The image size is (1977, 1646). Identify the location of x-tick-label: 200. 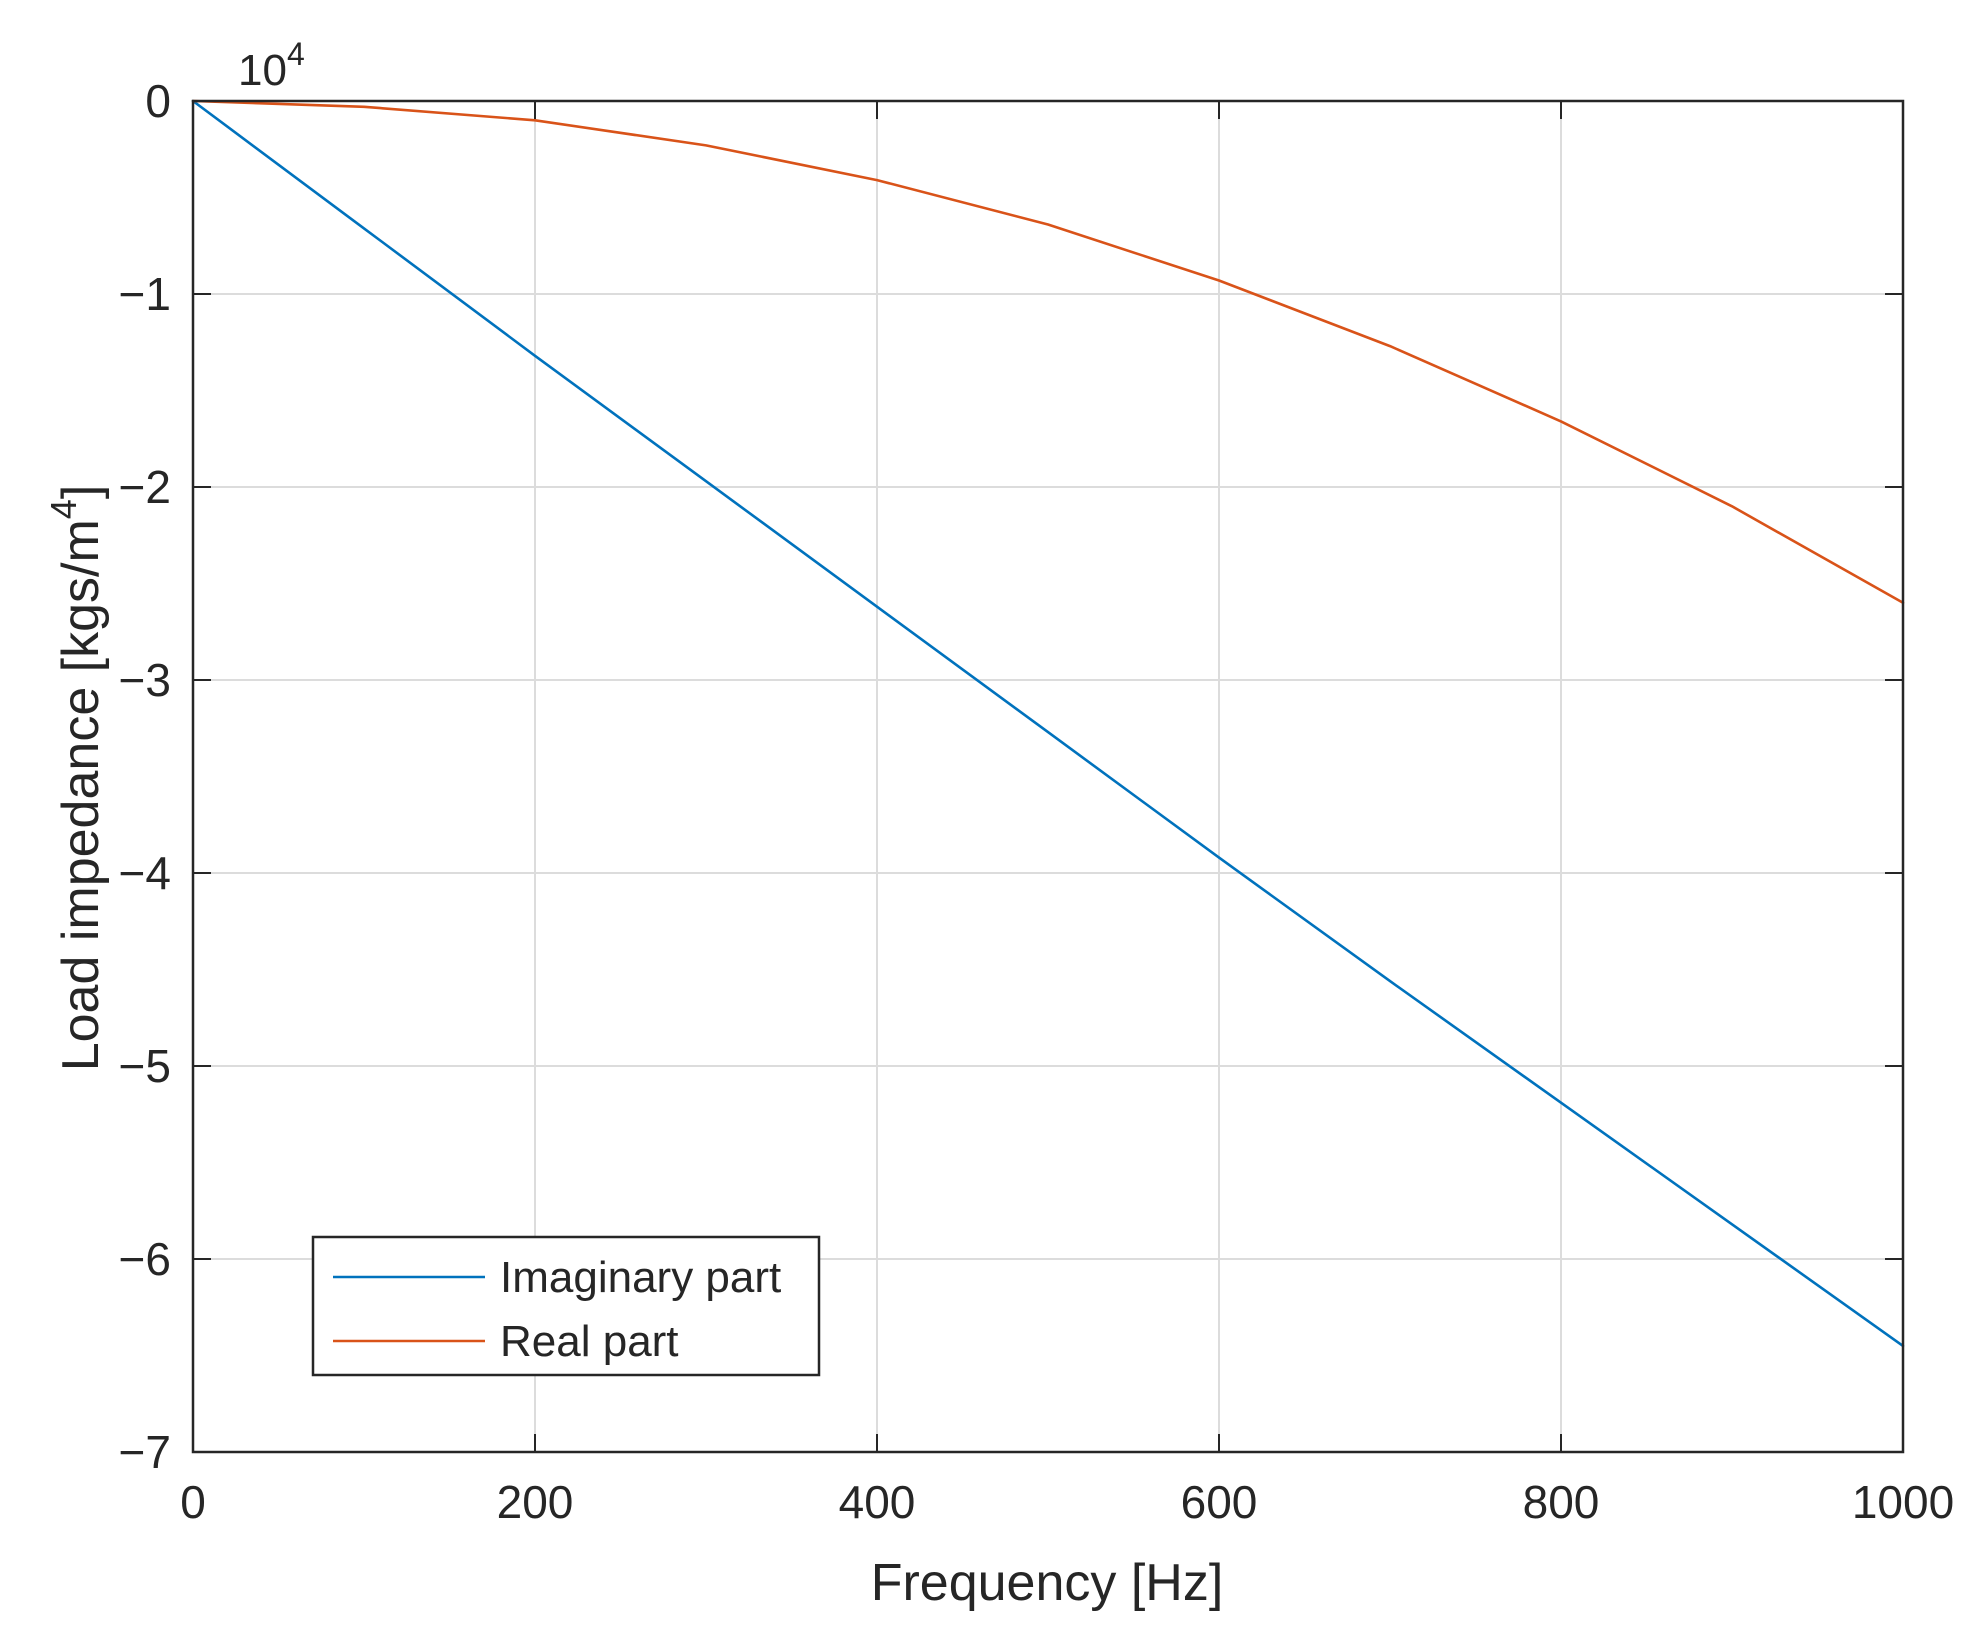
(535, 1502).